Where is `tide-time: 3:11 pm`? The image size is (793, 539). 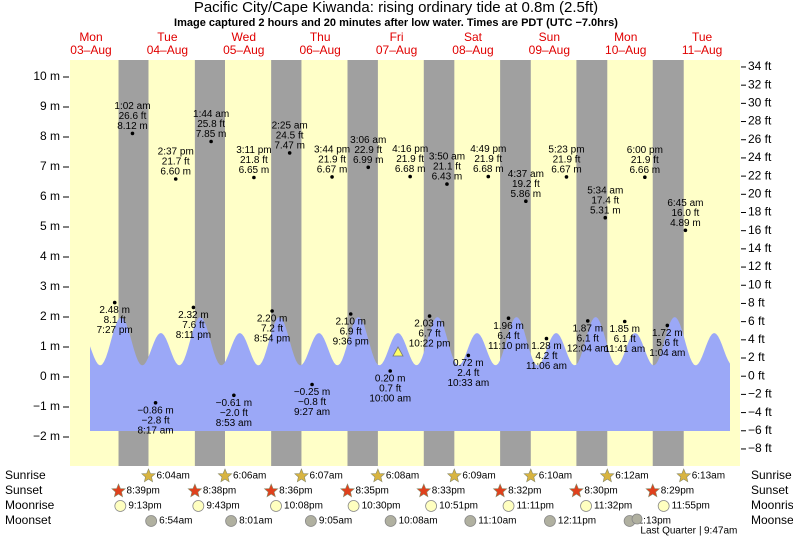 tide-time: 3:11 pm is located at coordinates (253, 150).